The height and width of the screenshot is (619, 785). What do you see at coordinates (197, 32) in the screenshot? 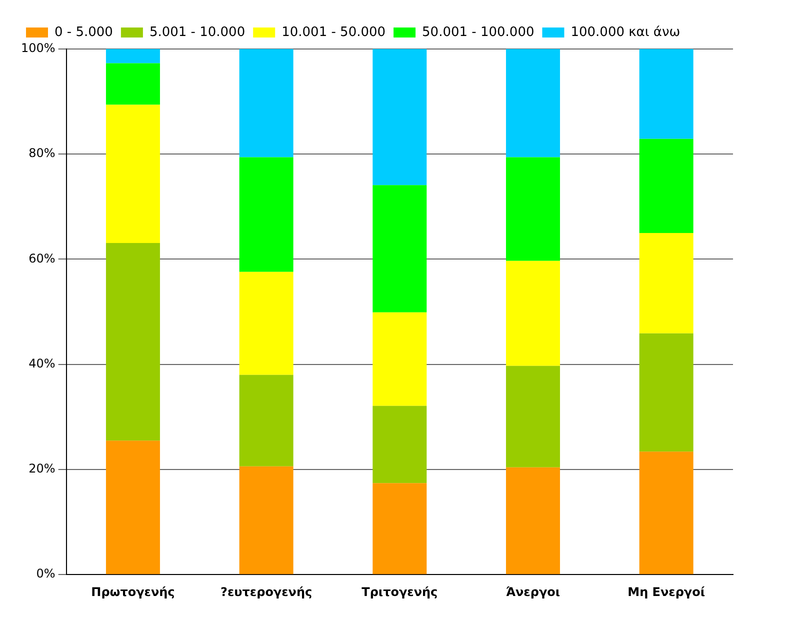
I see `legend-label: 5.001 - 10.000` at bounding box center [197, 32].